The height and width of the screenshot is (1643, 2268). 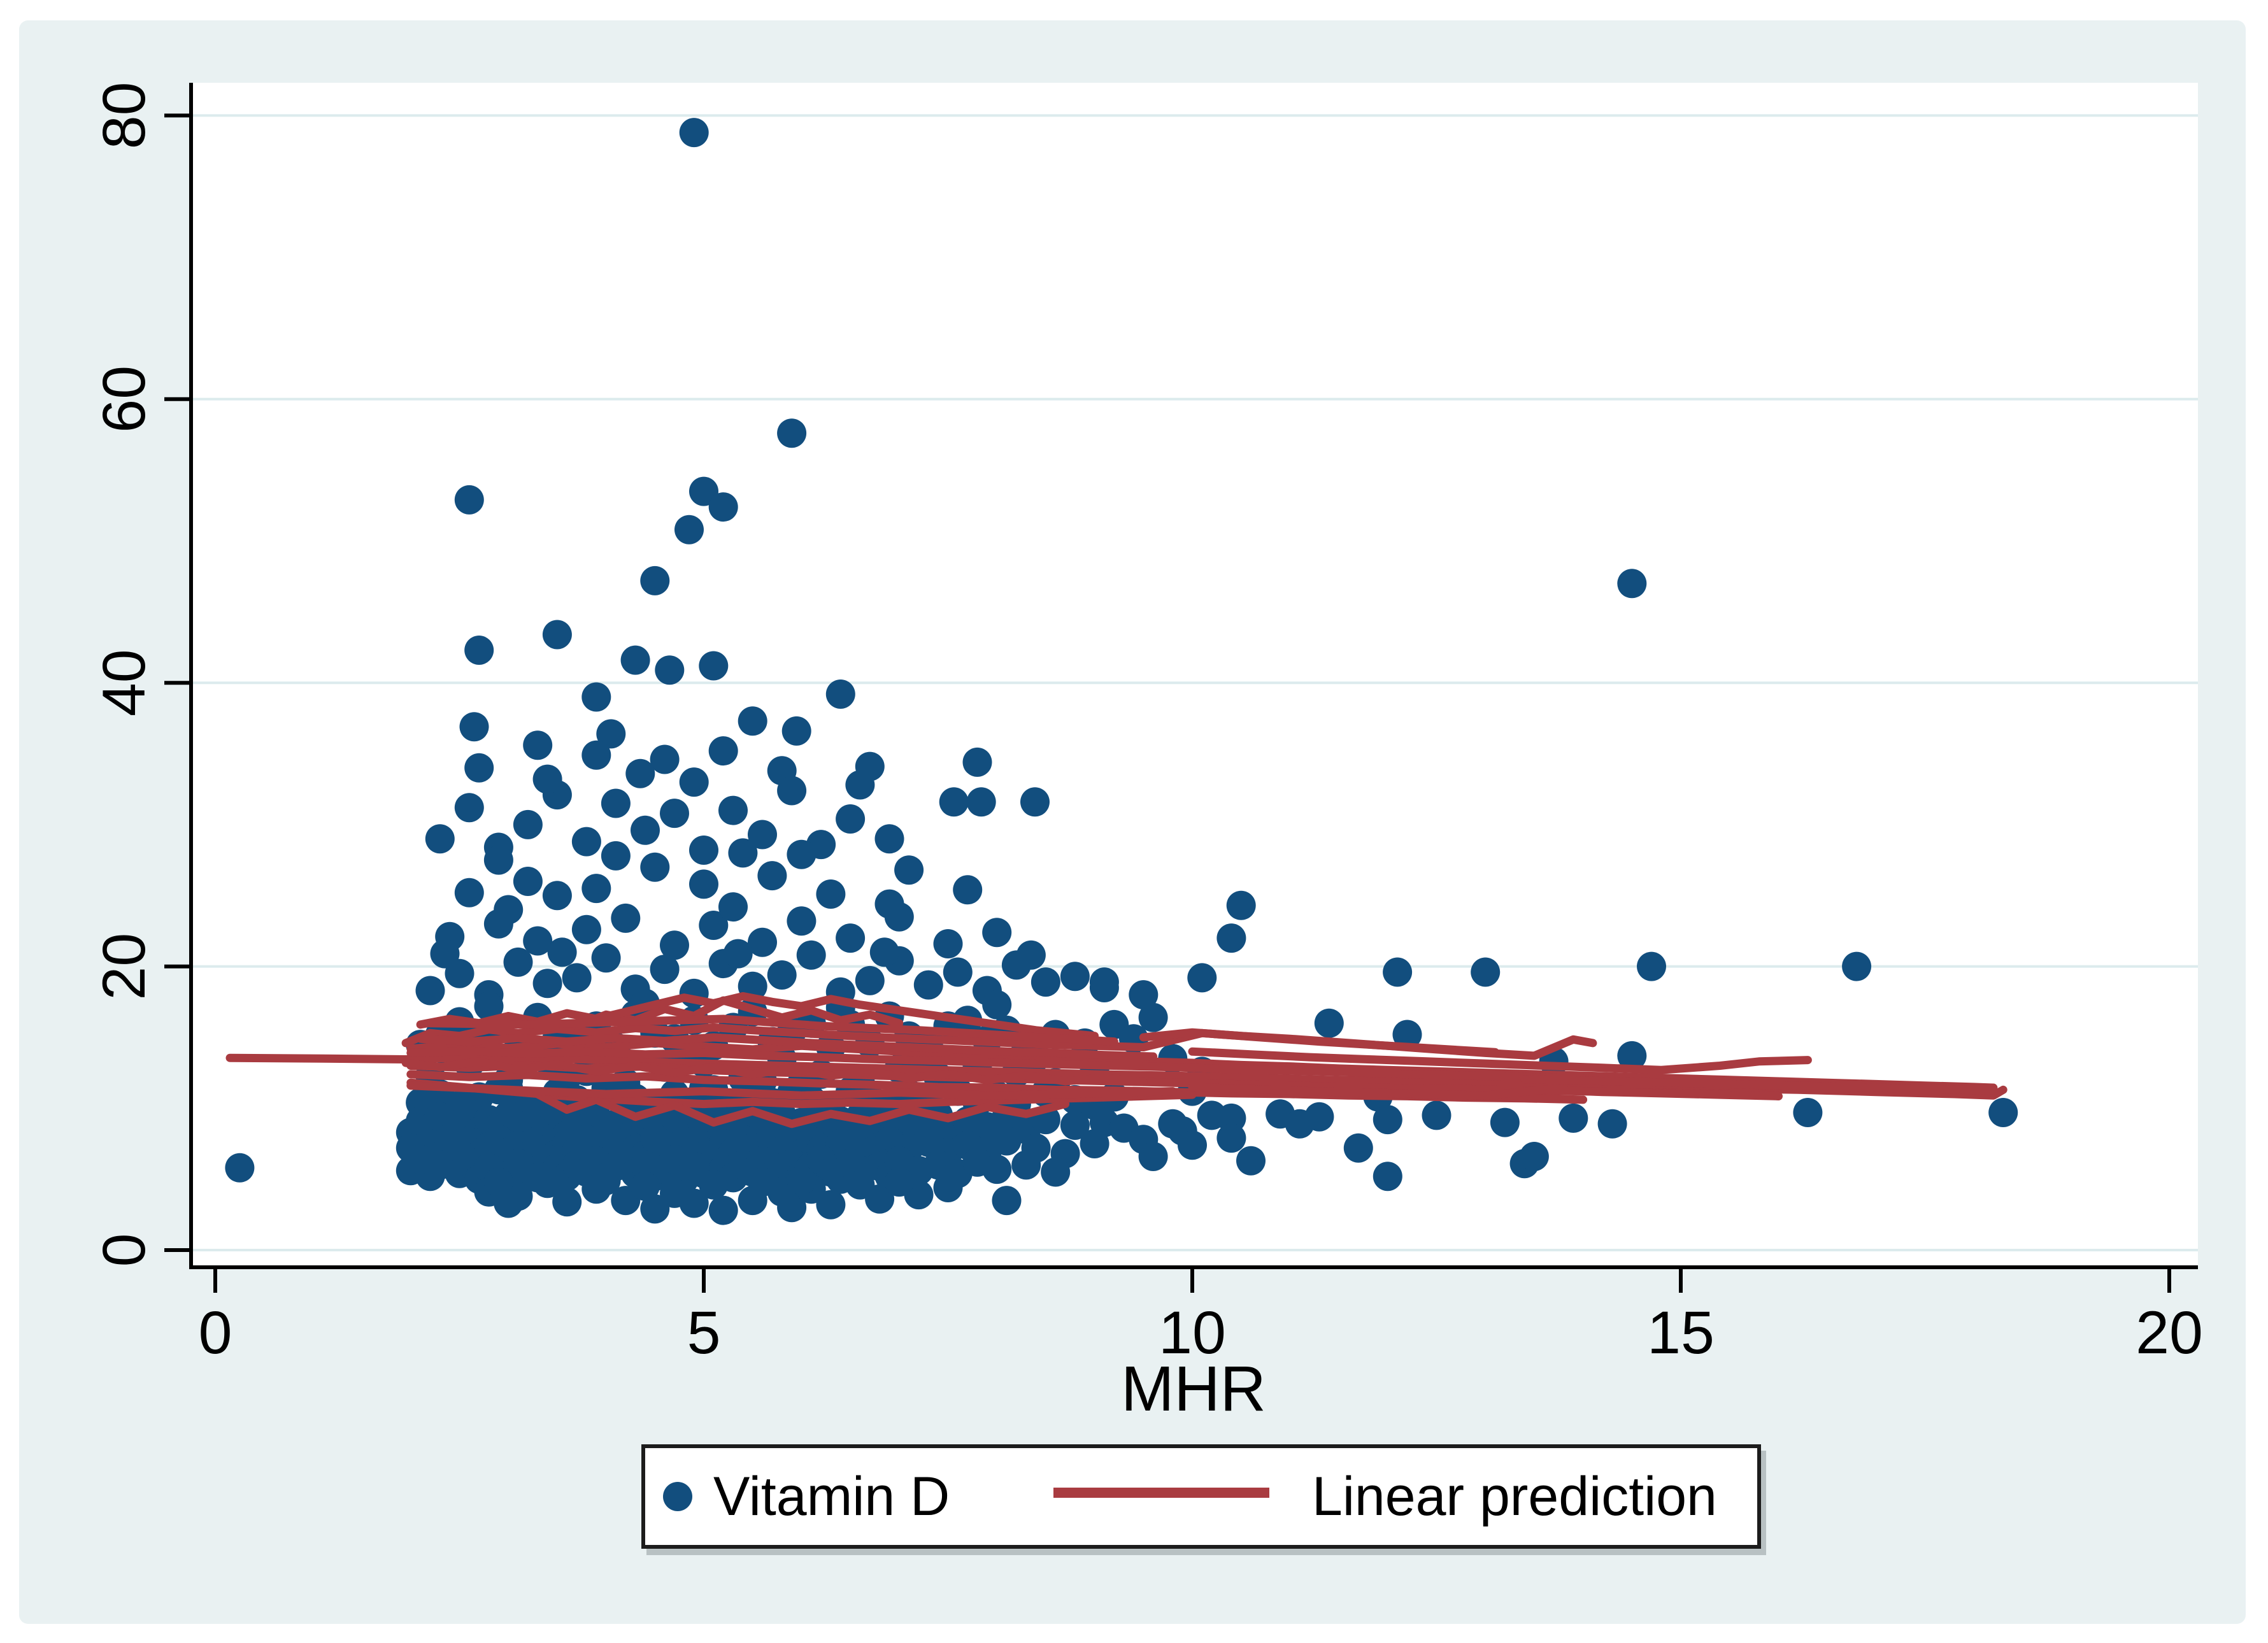 What do you see at coordinates (124, 967) in the screenshot?
I see `y-tick-label: 20` at bounding box center [124, 967].